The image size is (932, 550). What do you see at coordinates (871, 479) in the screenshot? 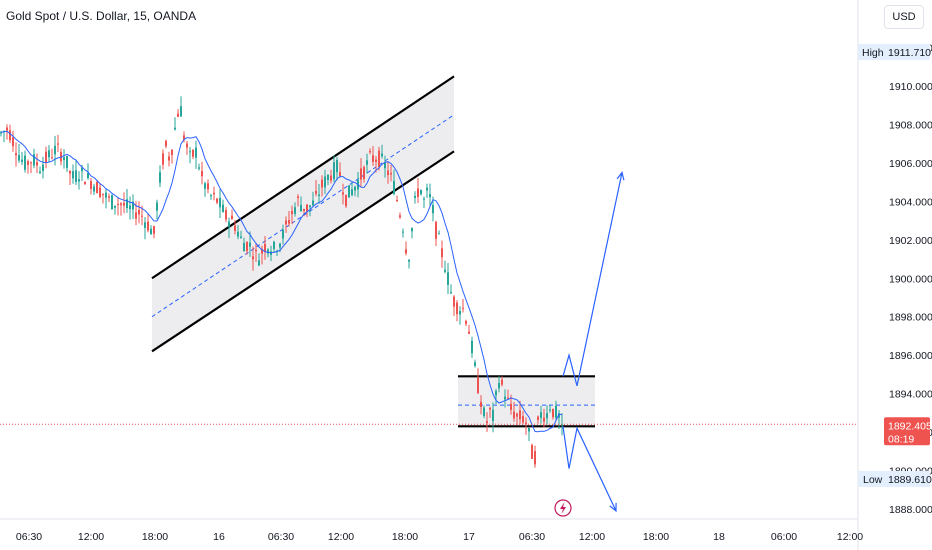
I see `low-label-bg` at bounding box center [871, 479].